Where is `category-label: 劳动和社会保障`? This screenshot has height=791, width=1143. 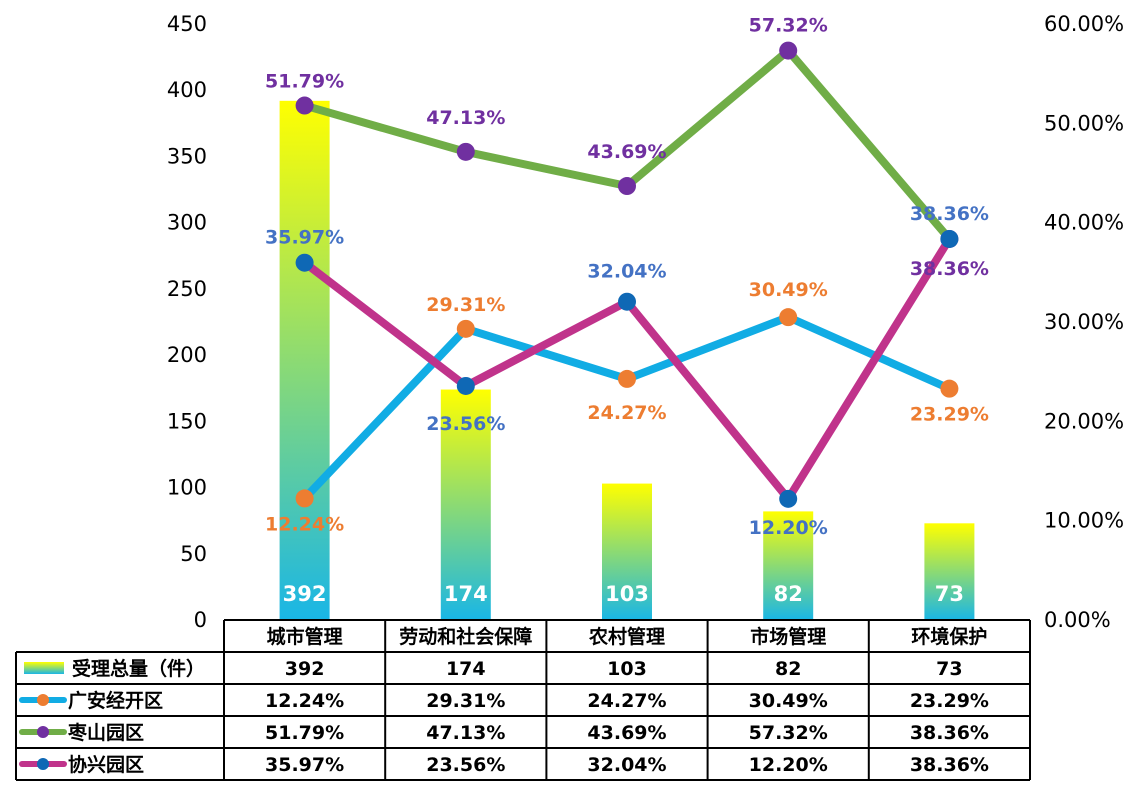 category-label: 劳动和社会保障 is located at coordinates (465, 636).